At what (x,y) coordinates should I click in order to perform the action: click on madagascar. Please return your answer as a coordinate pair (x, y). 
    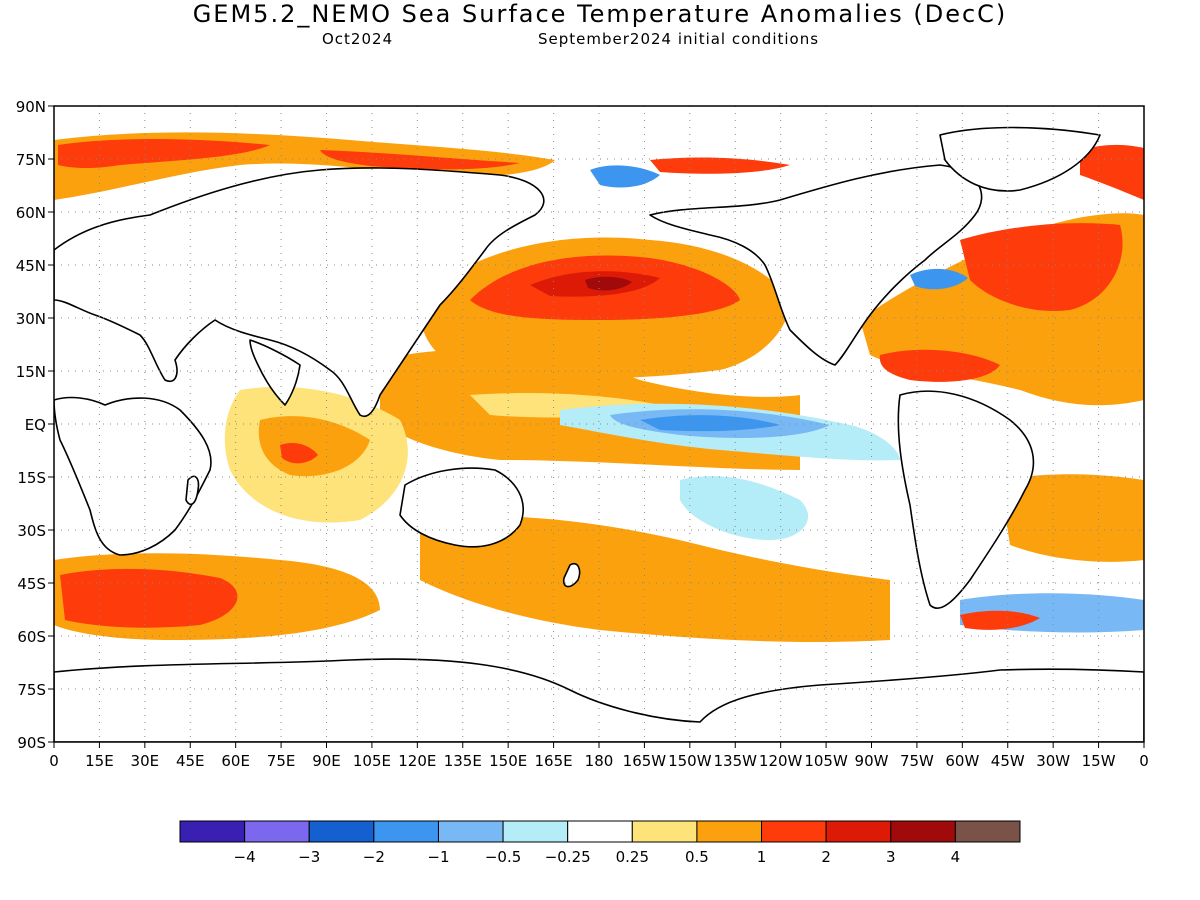
    Looking at the image, I should click on (192, 490).